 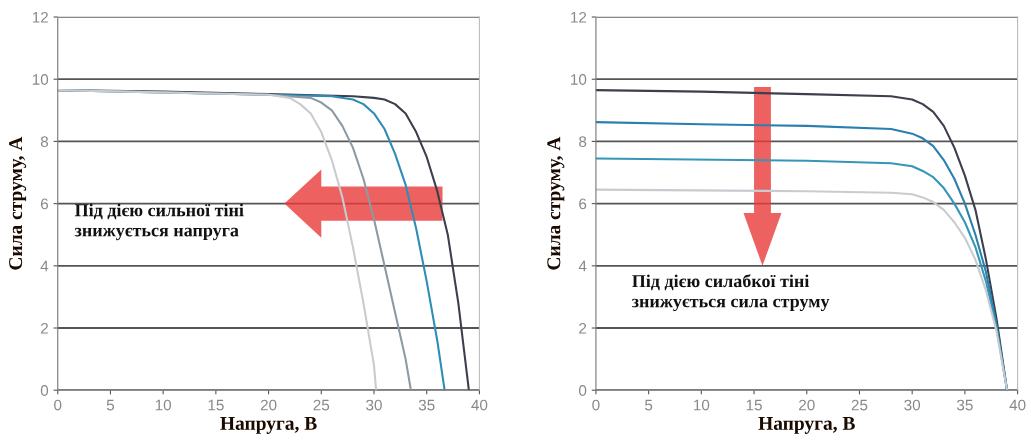 I want to click on annotation: Під дією силабкої тіні знижується сила струму, so click(x=730, y=293).